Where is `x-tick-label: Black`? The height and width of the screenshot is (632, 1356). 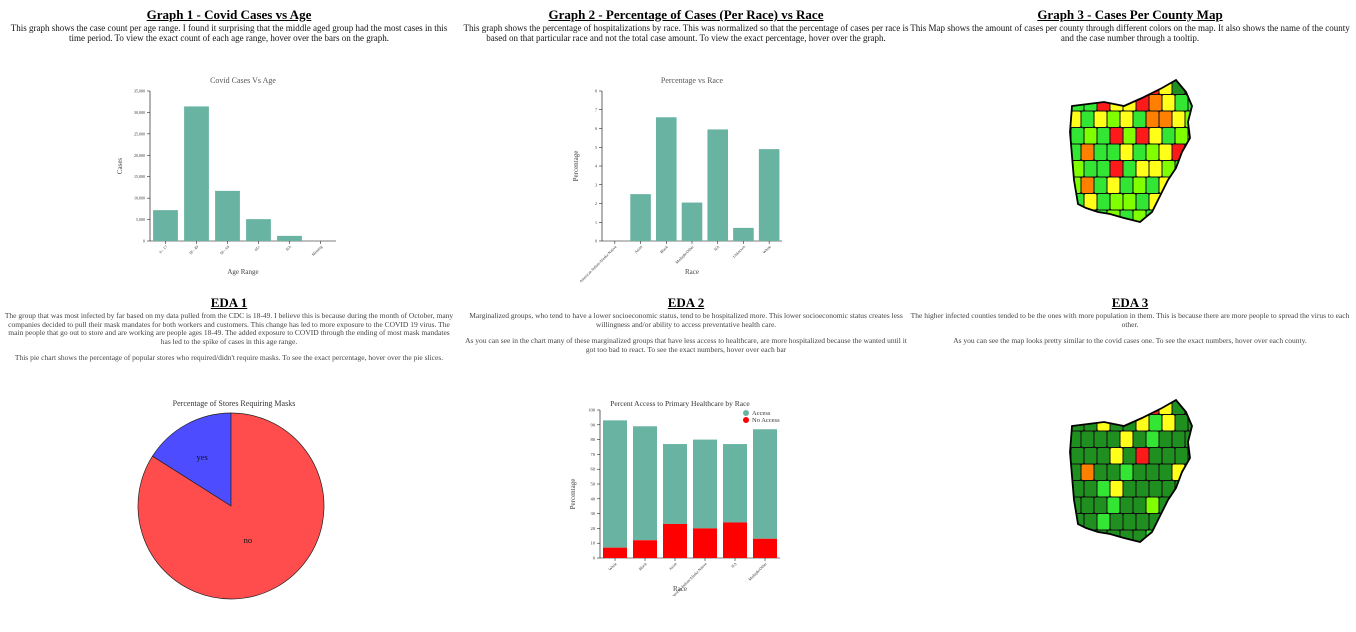 x-tick-label: Black is located at coordinates (643, 566).